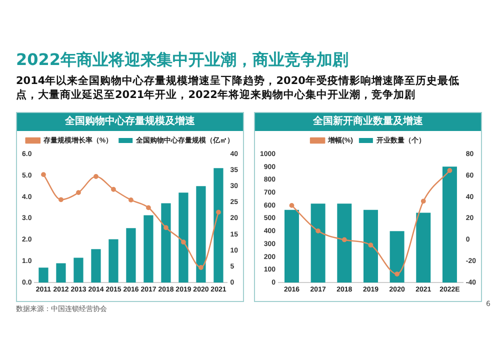  I want to click on text: 2014年以来全国购物中心存量规模增速呈下降趋势，2020年受疫情影响增速降至历史最低点，大量商业延迟至2021年开业，2022年将迎来购物中心集中开业潮，竞争加剧, so click(238, 88).